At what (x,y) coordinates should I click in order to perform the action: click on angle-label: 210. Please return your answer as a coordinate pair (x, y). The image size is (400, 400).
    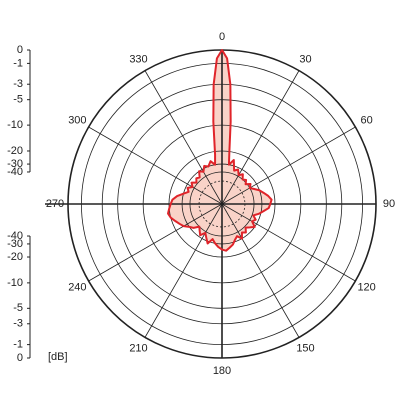
    Looking at the image, I should click on (138, 349).